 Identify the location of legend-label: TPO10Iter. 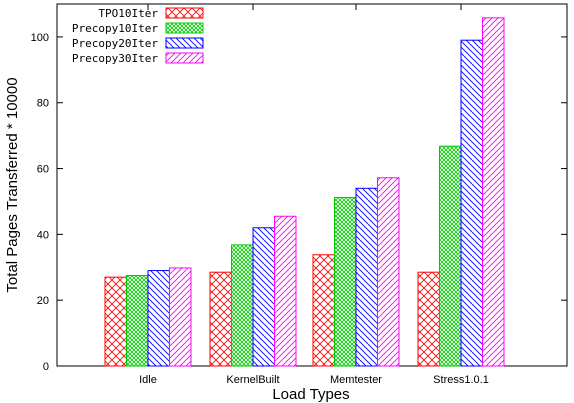
(128, 13).